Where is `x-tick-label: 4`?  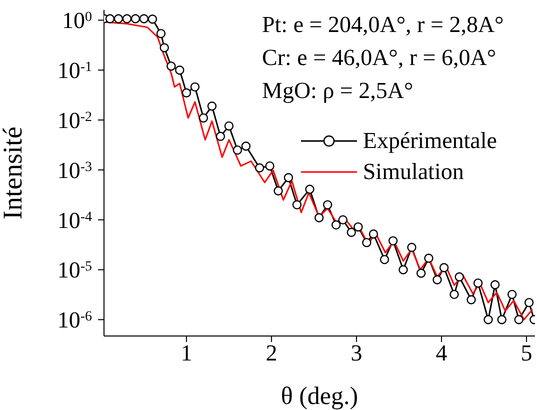 x-tick-label: 4 is located at coordinates (442, 353).